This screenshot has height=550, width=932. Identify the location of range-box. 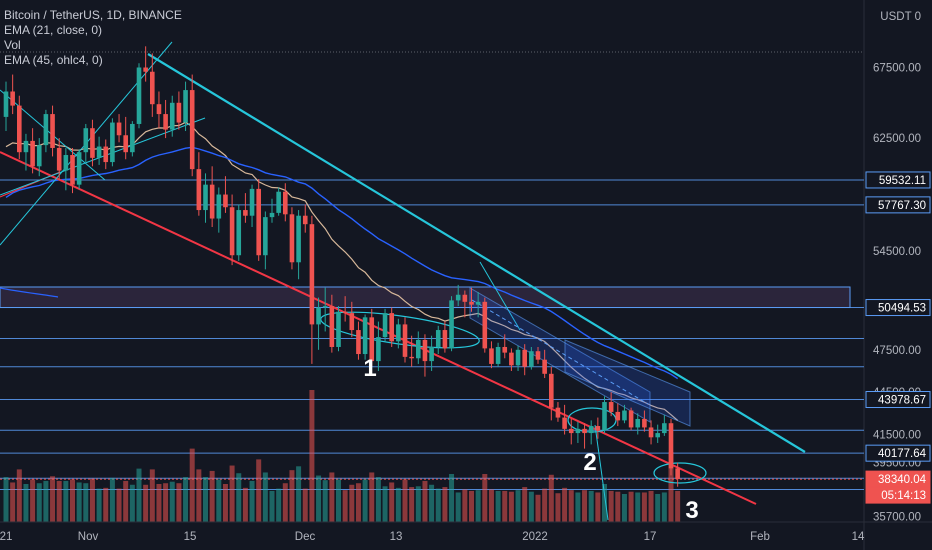
(425, 297).